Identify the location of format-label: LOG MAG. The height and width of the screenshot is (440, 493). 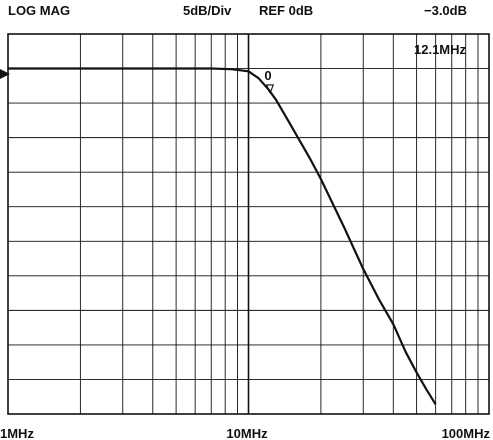
(39, 10).